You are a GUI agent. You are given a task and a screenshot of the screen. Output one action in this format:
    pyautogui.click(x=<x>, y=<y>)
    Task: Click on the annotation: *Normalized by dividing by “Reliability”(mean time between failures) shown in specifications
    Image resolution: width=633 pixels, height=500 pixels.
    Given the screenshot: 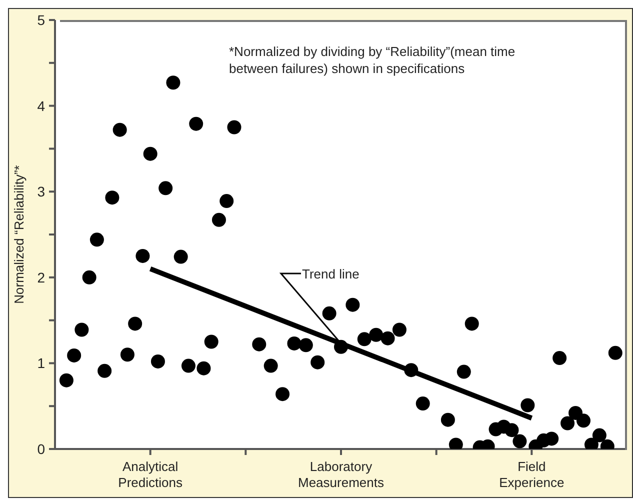 What is the action you would take?
    pyautogui.click(x=372, y=60)
    